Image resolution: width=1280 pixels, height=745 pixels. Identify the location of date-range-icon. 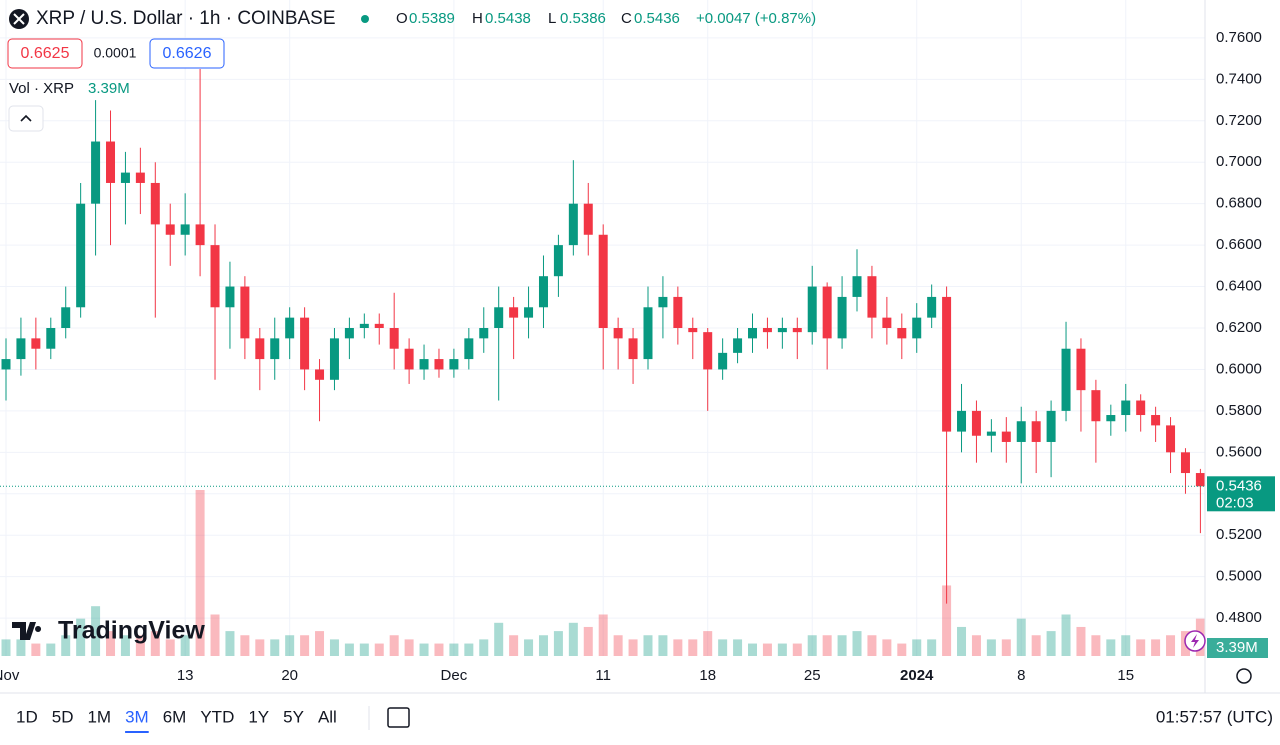
(398, 717).